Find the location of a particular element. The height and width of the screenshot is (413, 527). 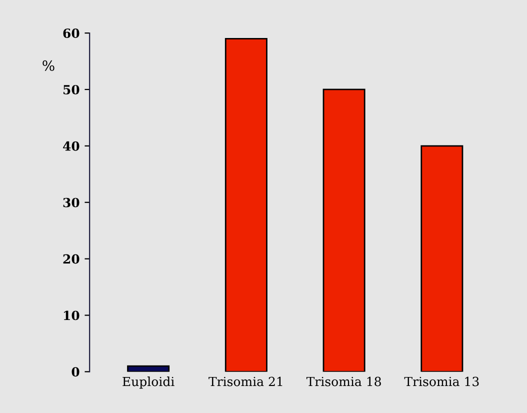

x-tick-label: Trisomia 18 is located at coordinates (343, 381).